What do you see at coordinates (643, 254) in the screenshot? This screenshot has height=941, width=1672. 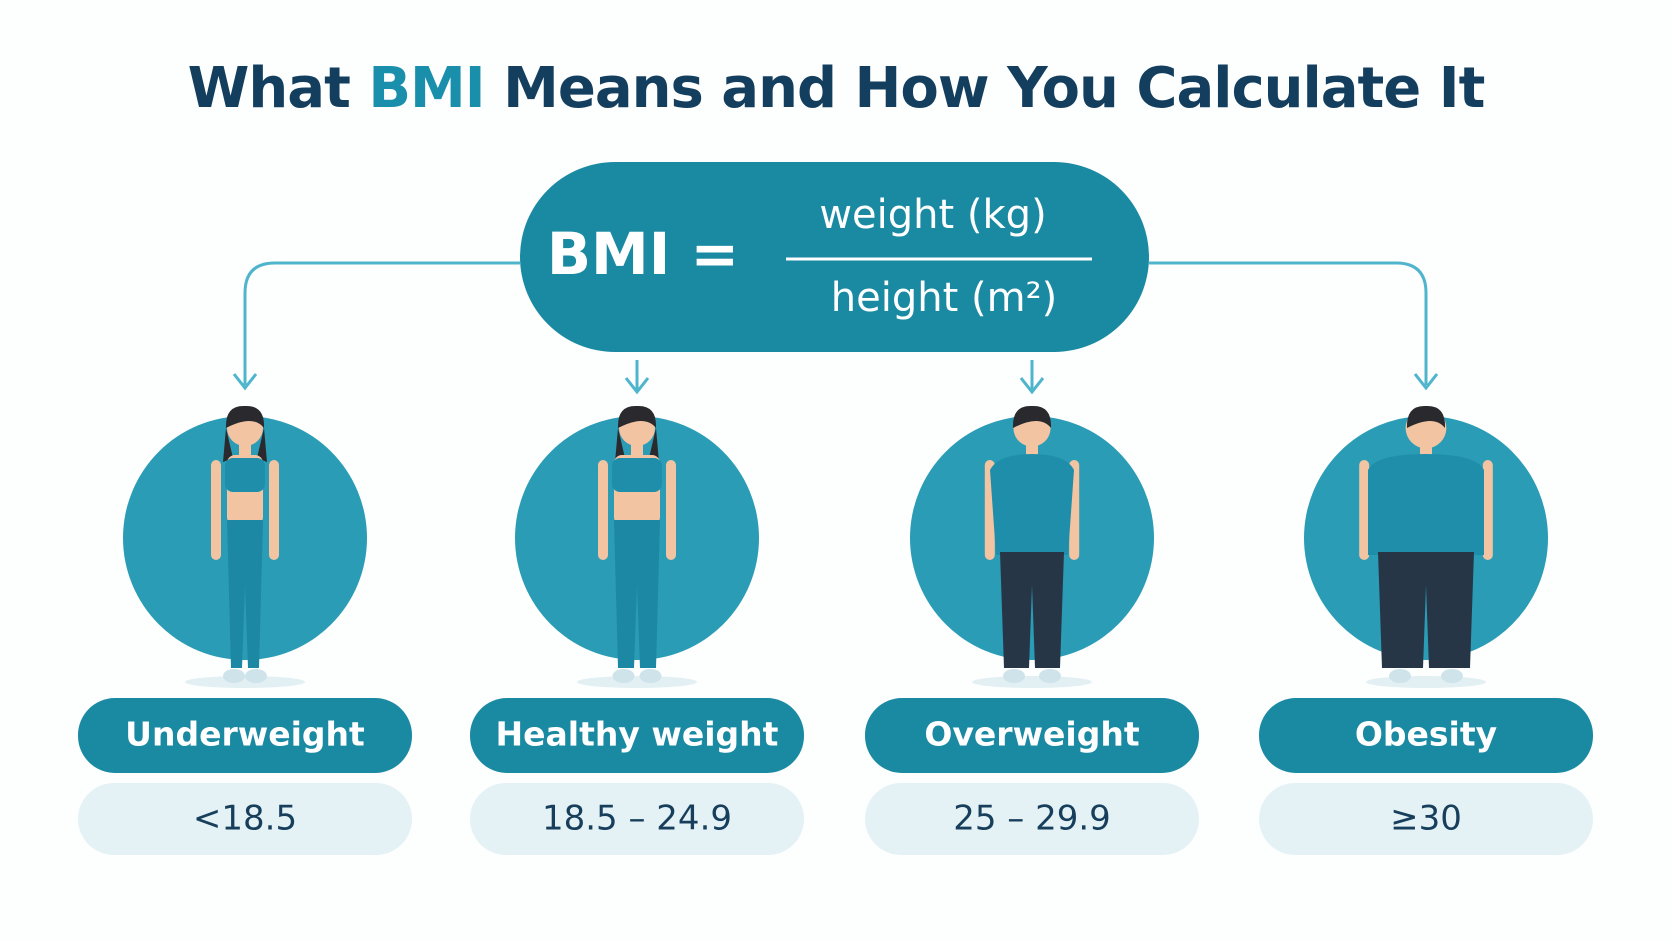 I see `formula-lhs: BMI =` at bounding box center [643, 254].